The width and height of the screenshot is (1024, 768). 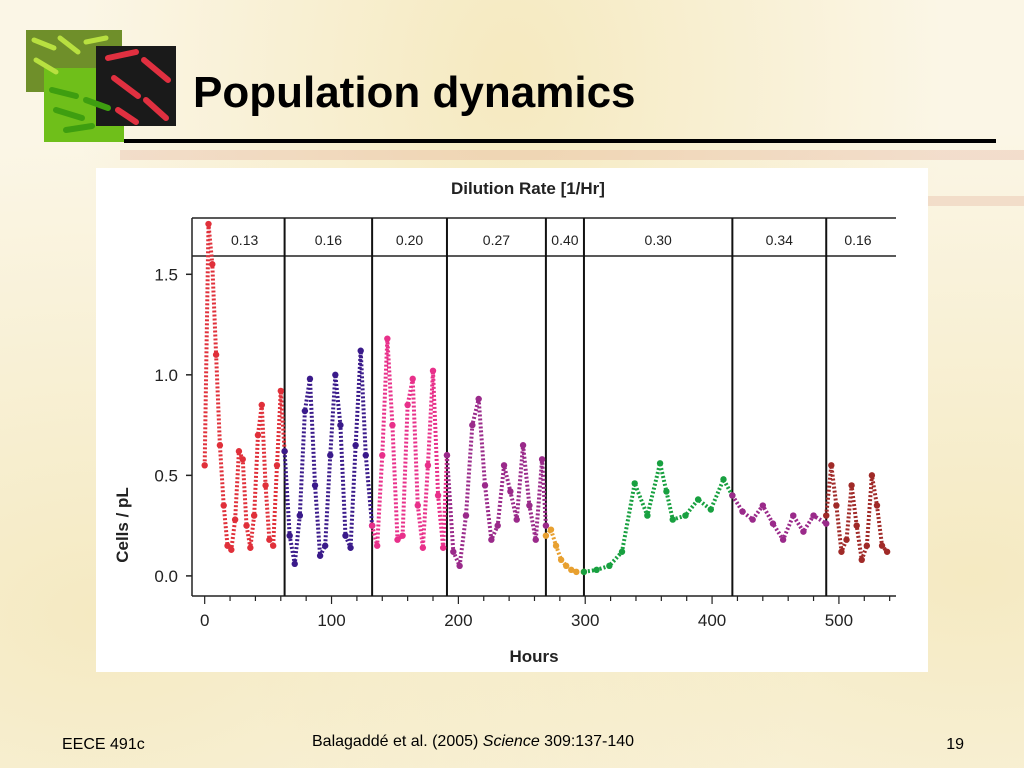 What do you see at coordinates (560, 141) in the screenshot?
I see `title-rule` at bounding box center [560, 141].